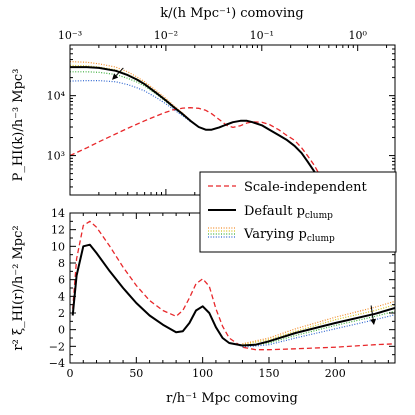  Describe the element at coordinates (57, 346) in the screenshot. I see `correlation-ytick-label: −2` at that location.